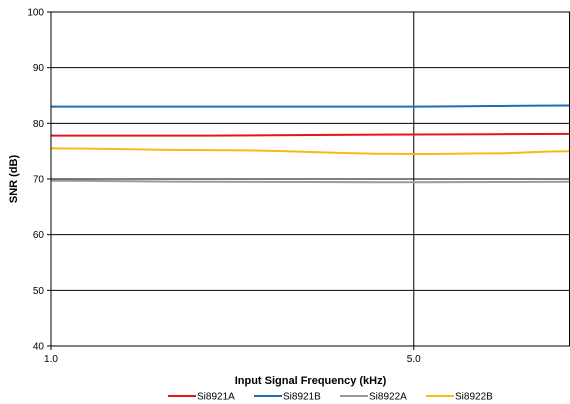  What do you see at coordinates (388, 397) in the screenshot?
I see `legend-label: Si8922A` at bounding box center [388, 397].